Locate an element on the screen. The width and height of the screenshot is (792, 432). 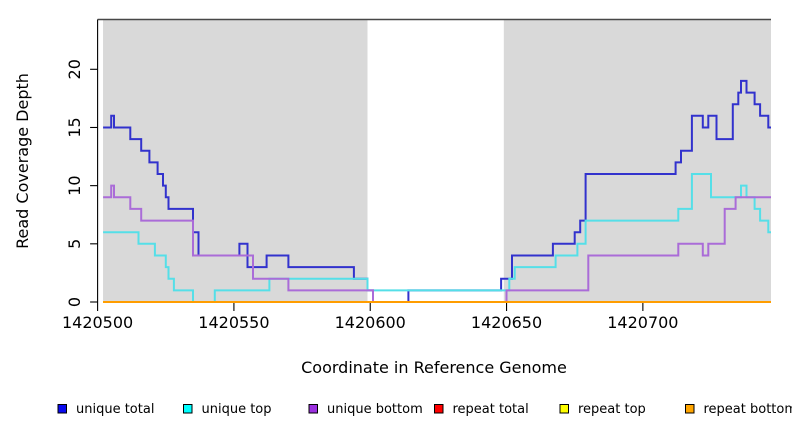
legend-label: unique top is located at coordinates (237, 409).